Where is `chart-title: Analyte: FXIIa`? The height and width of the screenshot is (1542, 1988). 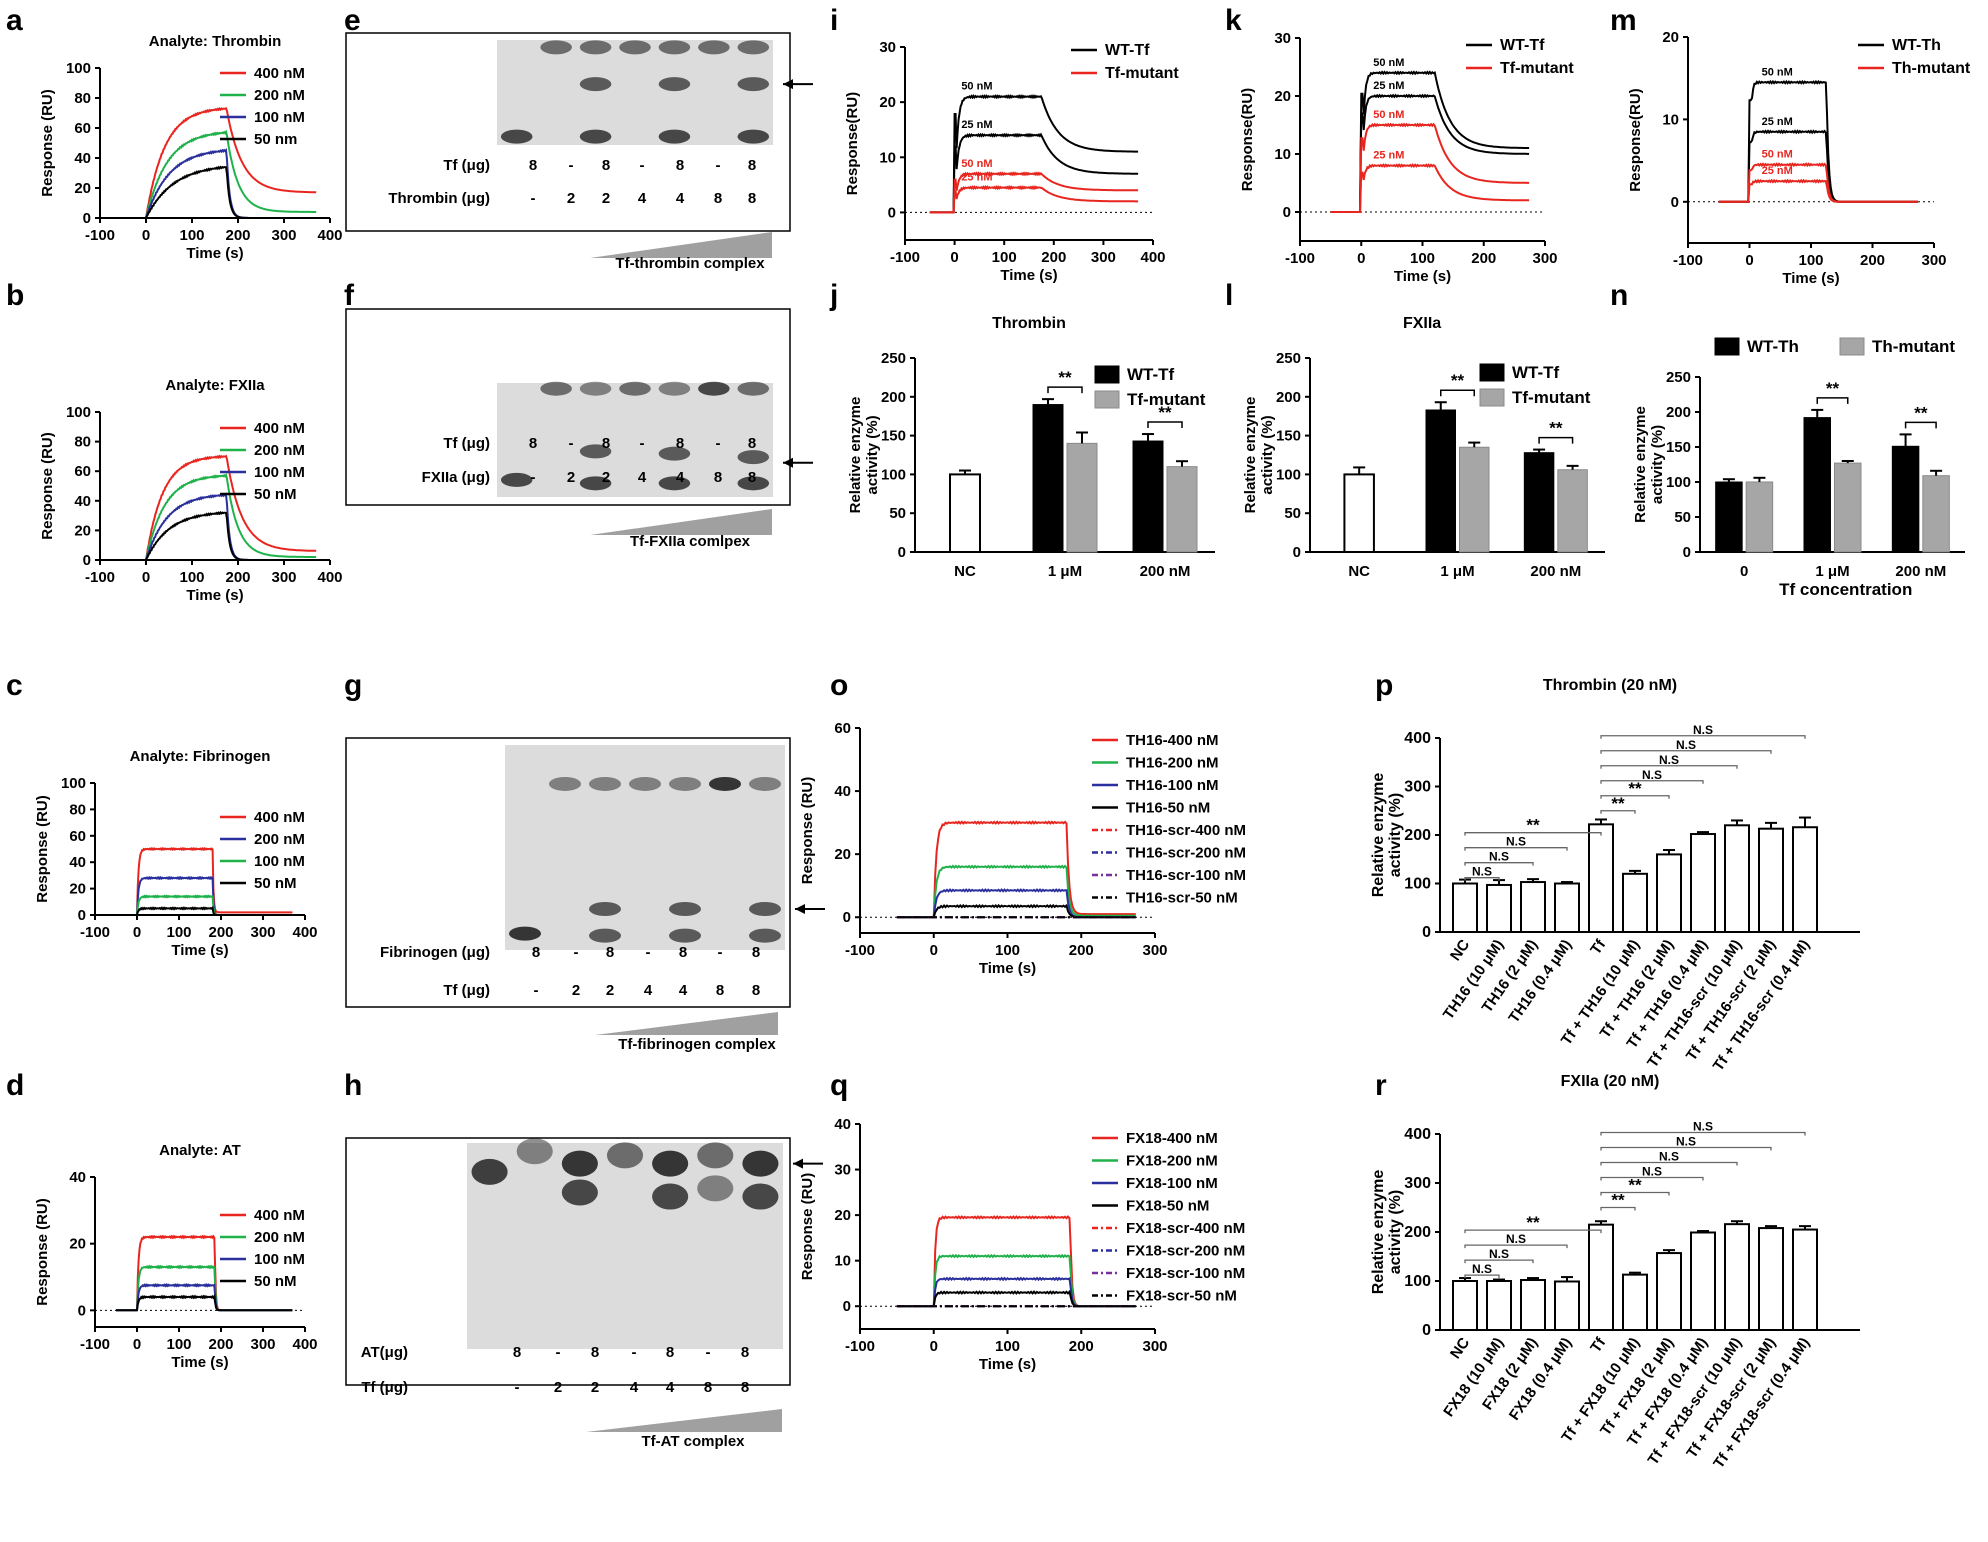
chart-title: Analyte: FXIIa is located at coordinates (215, 385).